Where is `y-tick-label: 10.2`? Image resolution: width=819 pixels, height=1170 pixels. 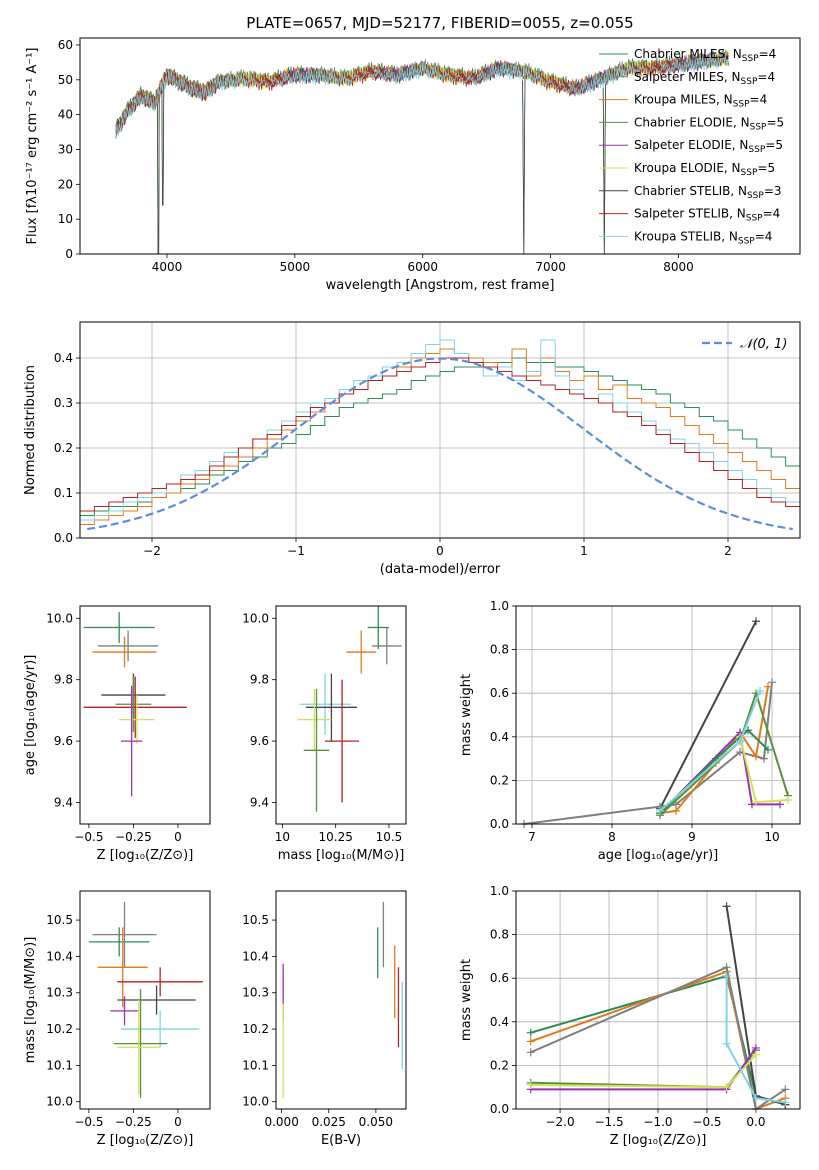
y-tick-label: 10.2 is located at coordinates (59, 1029).